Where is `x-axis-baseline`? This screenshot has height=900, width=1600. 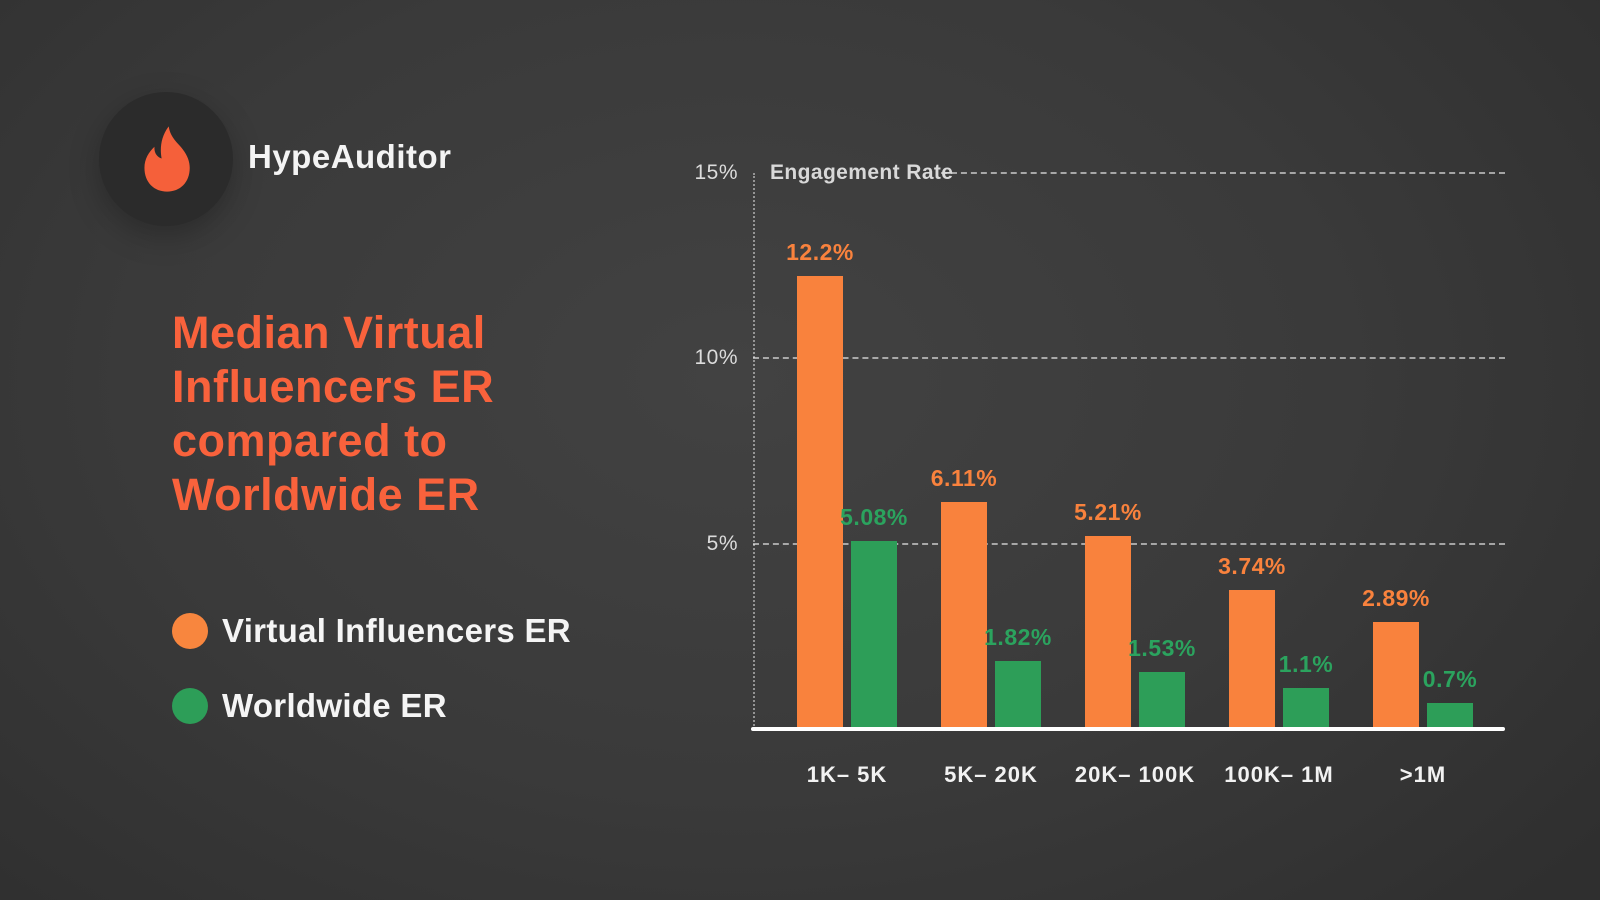
x-axis-baseline is located at coordinates (1128, 729).